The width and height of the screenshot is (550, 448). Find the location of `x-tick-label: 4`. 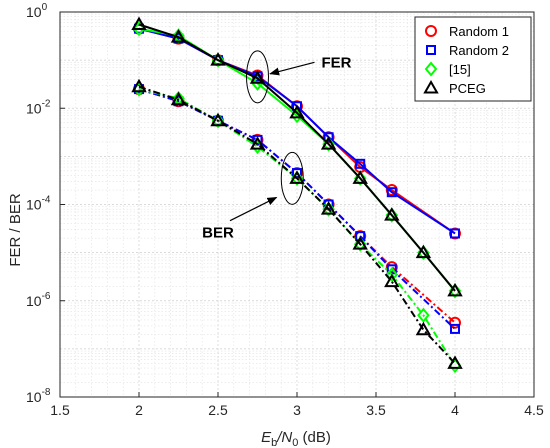

x-tick-label: 4 is located at coordinates (455, 410).